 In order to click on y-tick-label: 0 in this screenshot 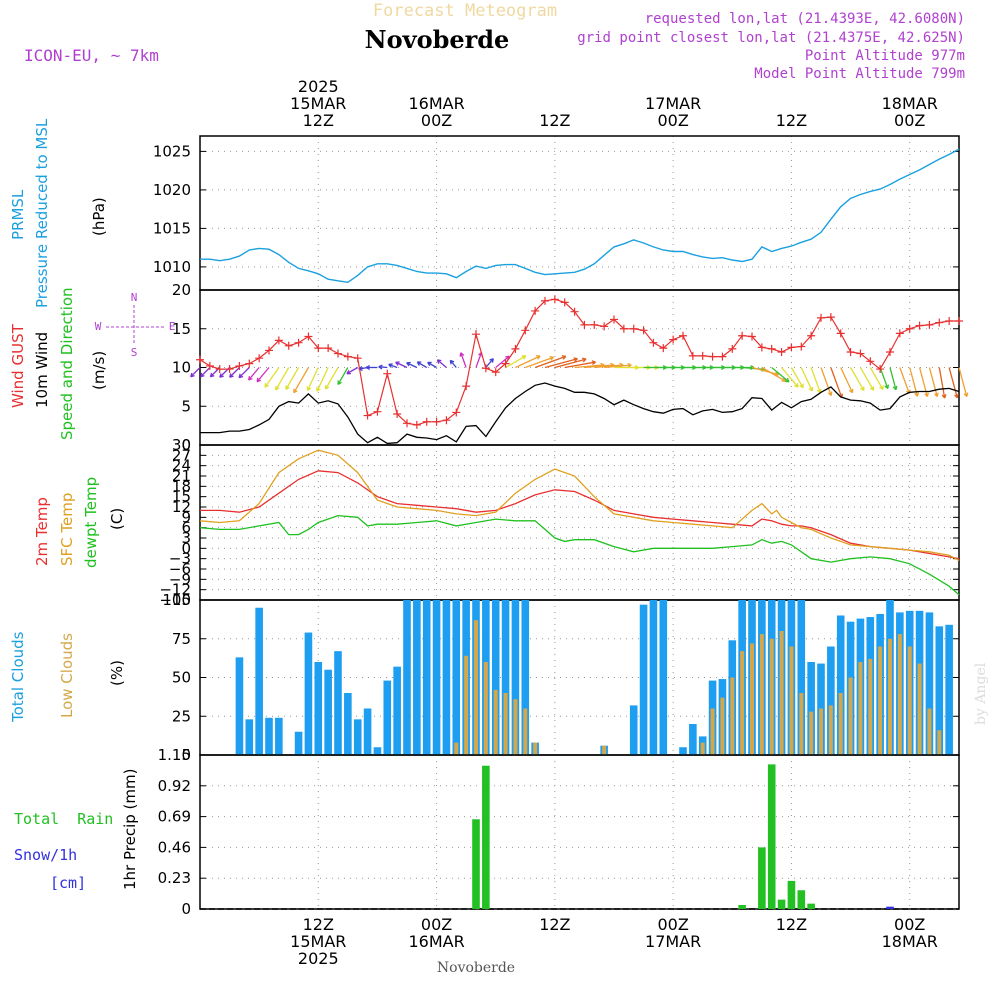, I will do `click(186, 548)`.